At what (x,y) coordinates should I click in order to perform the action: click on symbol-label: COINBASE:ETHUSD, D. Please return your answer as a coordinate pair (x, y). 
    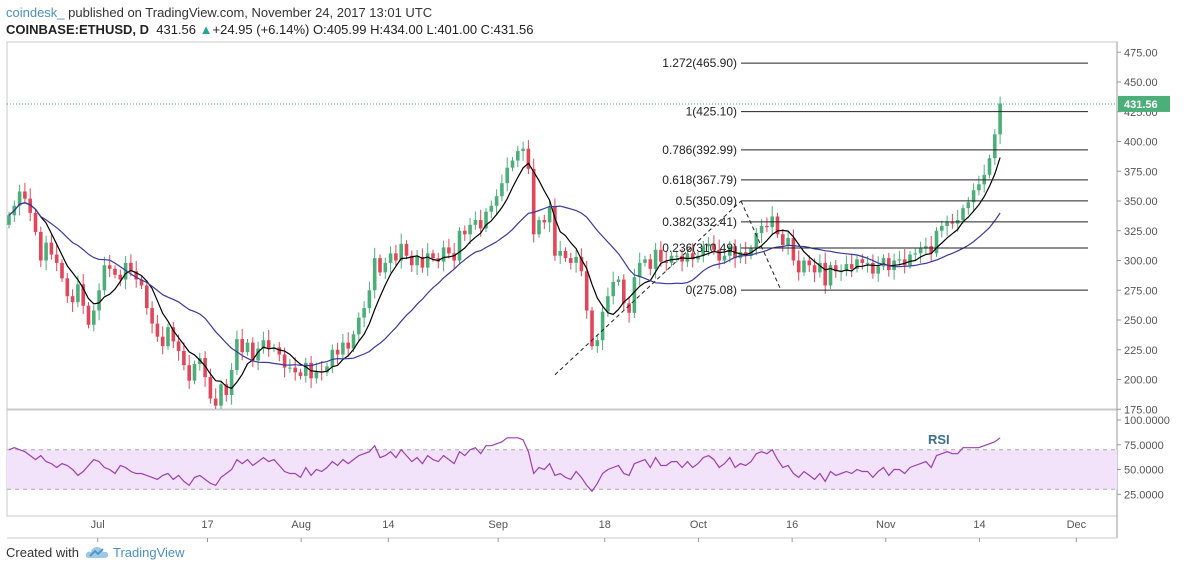
    Looking at the image, I should click on (78, 29).